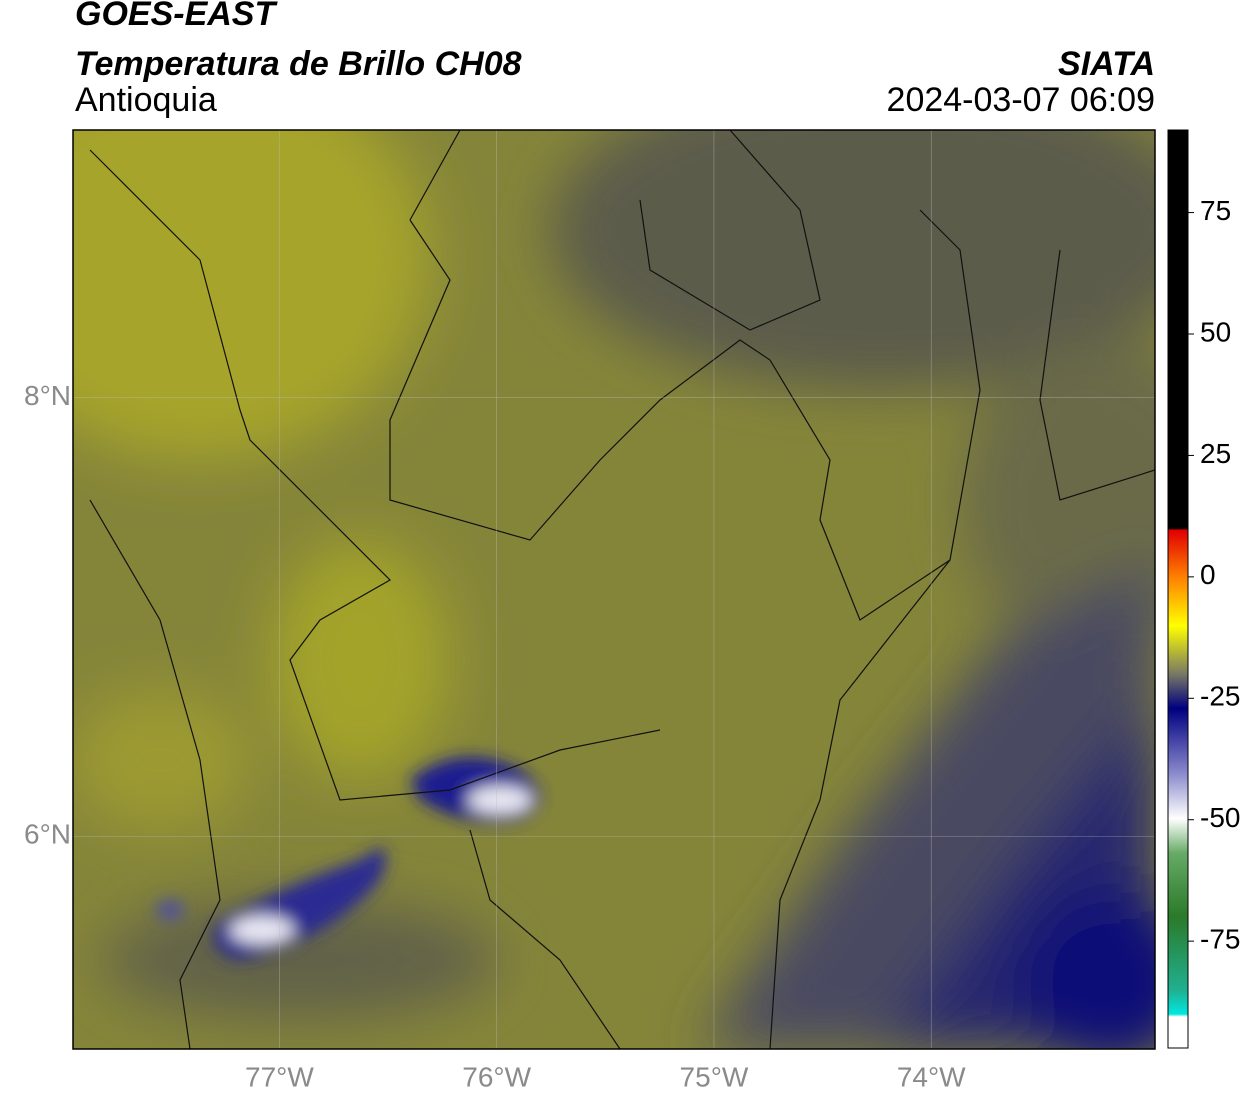 The image size is (1252, 1099). I want to click on satellite: GOES-EAST, so click(176, 16).